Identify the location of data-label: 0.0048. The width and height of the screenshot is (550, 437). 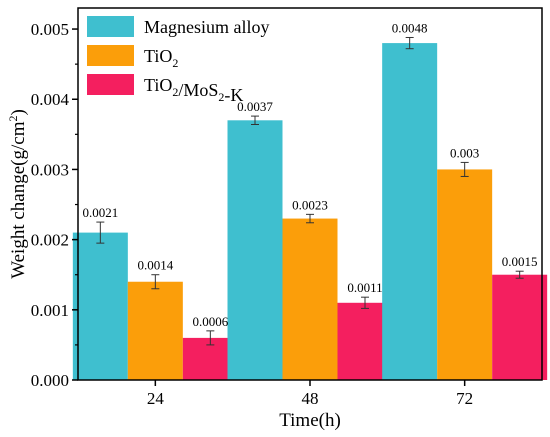
(410, 27).